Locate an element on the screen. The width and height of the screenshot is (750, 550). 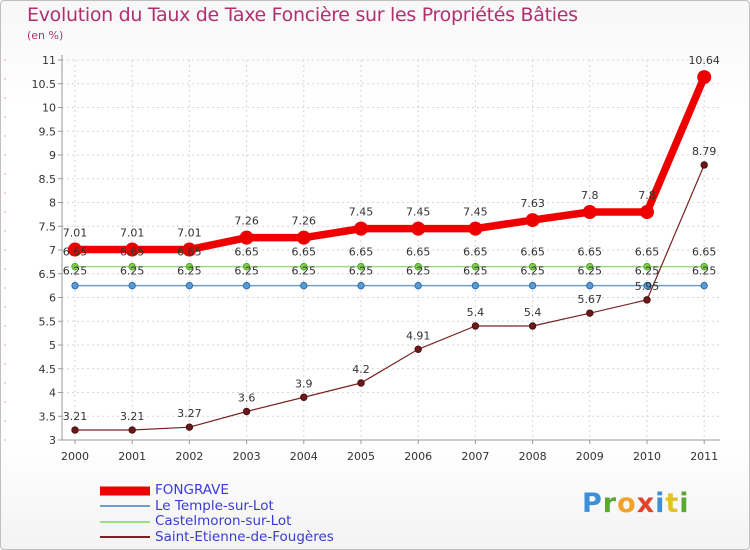
y-tick-label: 9 is located at coordinates (52, 155).